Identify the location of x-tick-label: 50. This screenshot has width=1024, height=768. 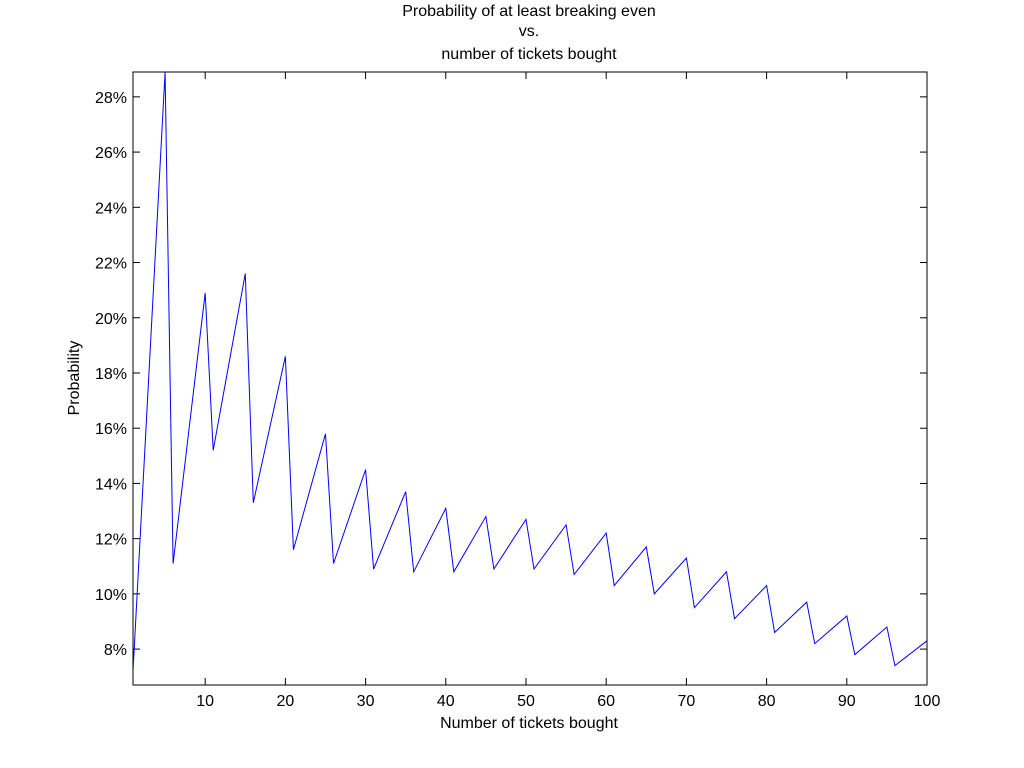
(526, 701).